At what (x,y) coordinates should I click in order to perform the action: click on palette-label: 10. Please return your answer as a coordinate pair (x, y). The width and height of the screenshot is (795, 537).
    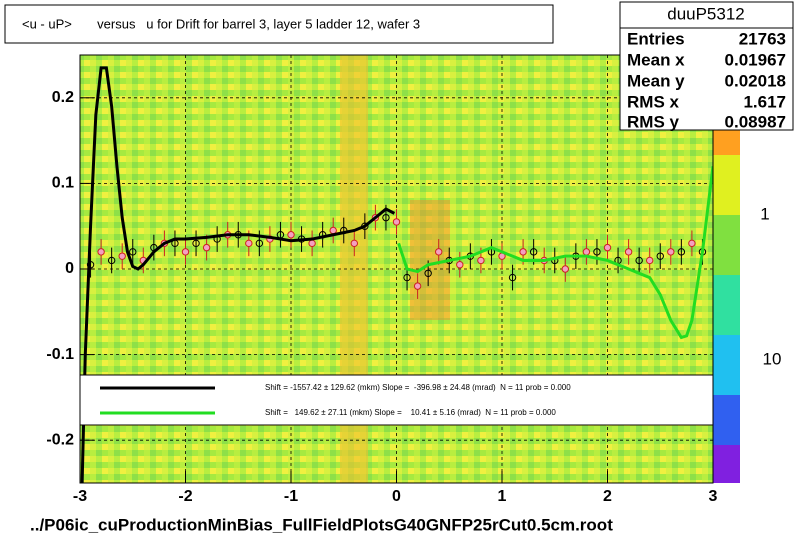
    Looking at the image, I should click on (772, 358).